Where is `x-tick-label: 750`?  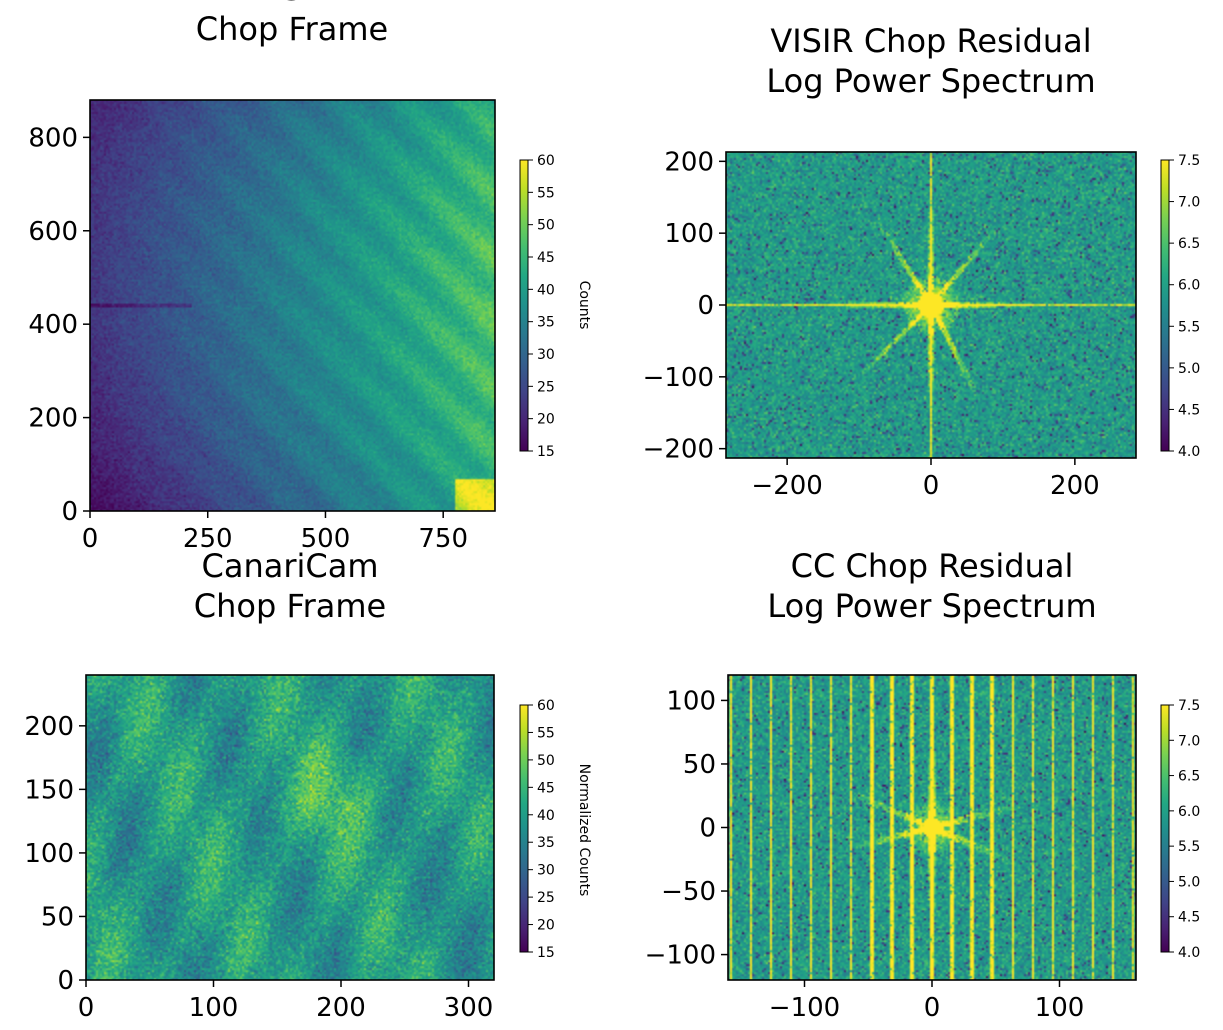 x-tick-label: 750 is located at coordinates (443, 539).